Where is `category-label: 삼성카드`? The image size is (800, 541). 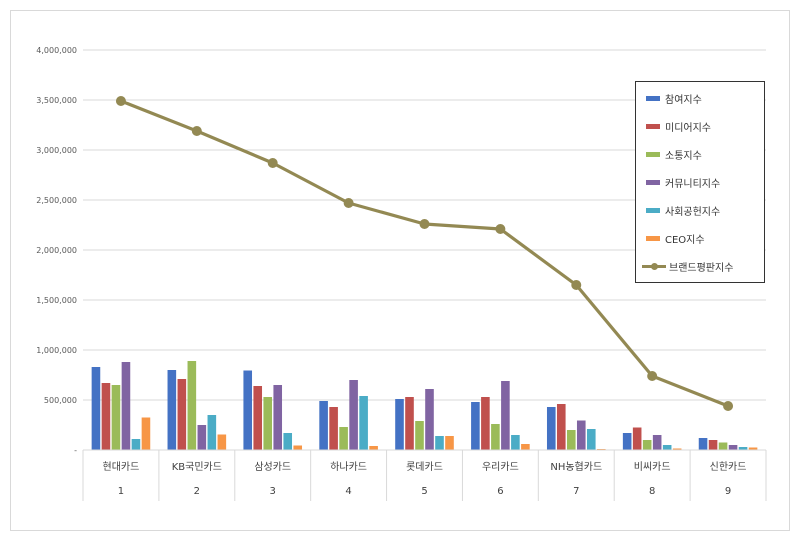 category-label: 삼성카드 is located at coordinates (272, 467).